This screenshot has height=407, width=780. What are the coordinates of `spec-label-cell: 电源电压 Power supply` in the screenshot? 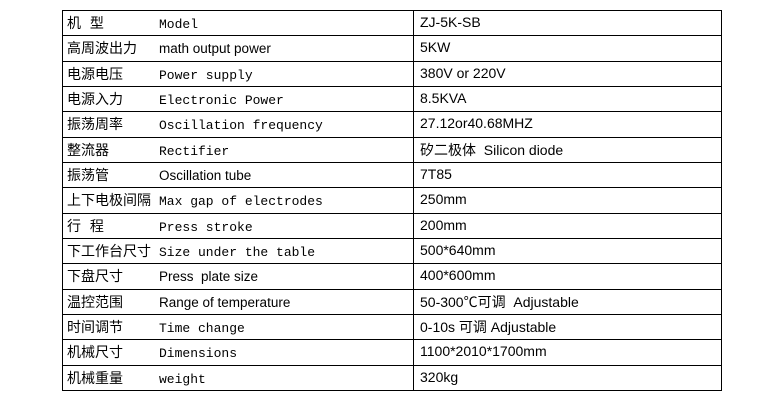 It's located at (238, 73).